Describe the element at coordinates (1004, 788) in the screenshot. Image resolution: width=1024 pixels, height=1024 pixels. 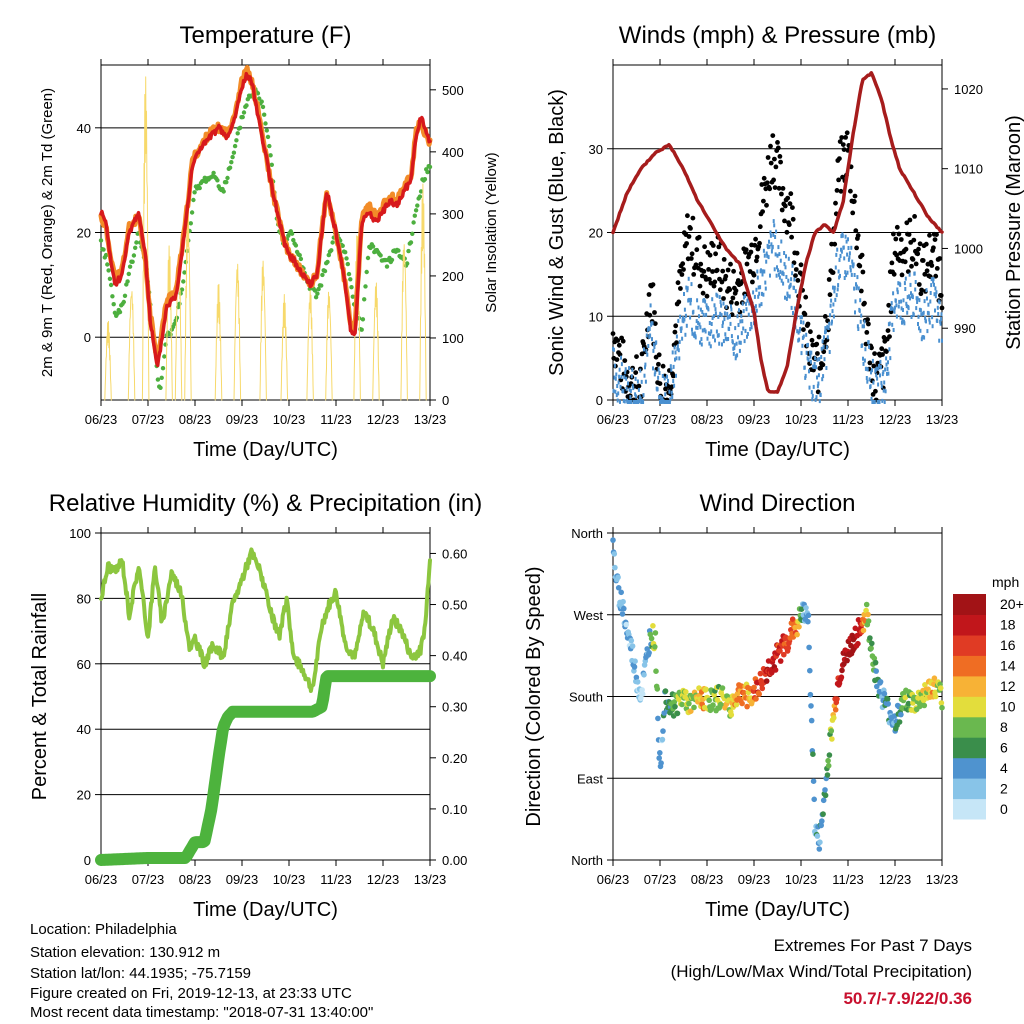
I see `colorbar-label: 2` at that location.